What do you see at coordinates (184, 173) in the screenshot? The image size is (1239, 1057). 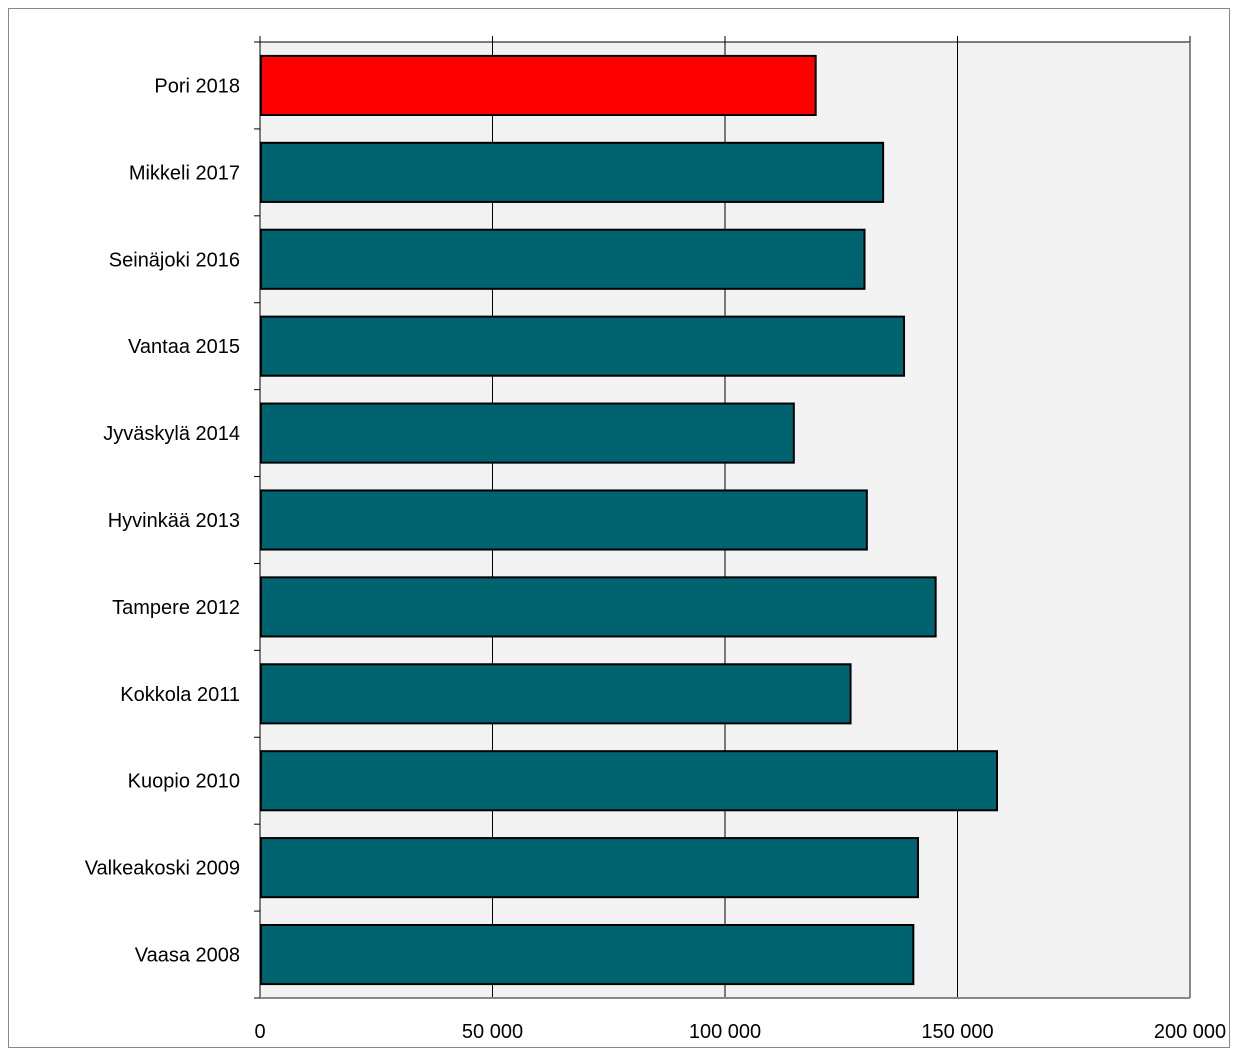 I see `category-label: Mikkeli 2017` at bounding box center [184, 173].